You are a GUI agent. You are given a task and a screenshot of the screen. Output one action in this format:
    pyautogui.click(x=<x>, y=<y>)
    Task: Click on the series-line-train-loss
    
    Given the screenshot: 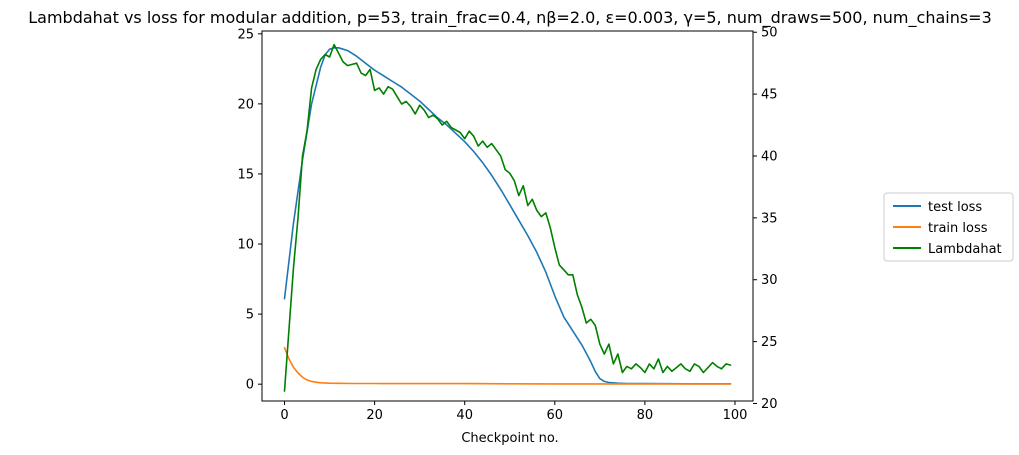 What is the action you would take?
    pyautogui.click(x=507, y=365)
    